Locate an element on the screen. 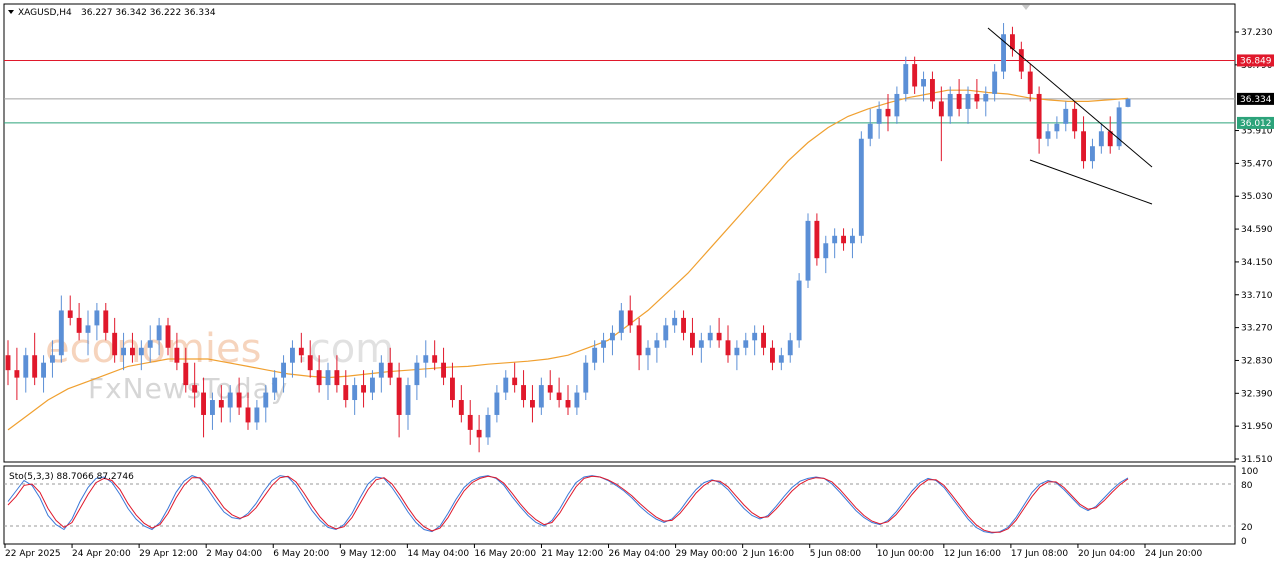 This screenshot has height=567, width=1280. caret-down-icon is located at coordinates (11, 12).